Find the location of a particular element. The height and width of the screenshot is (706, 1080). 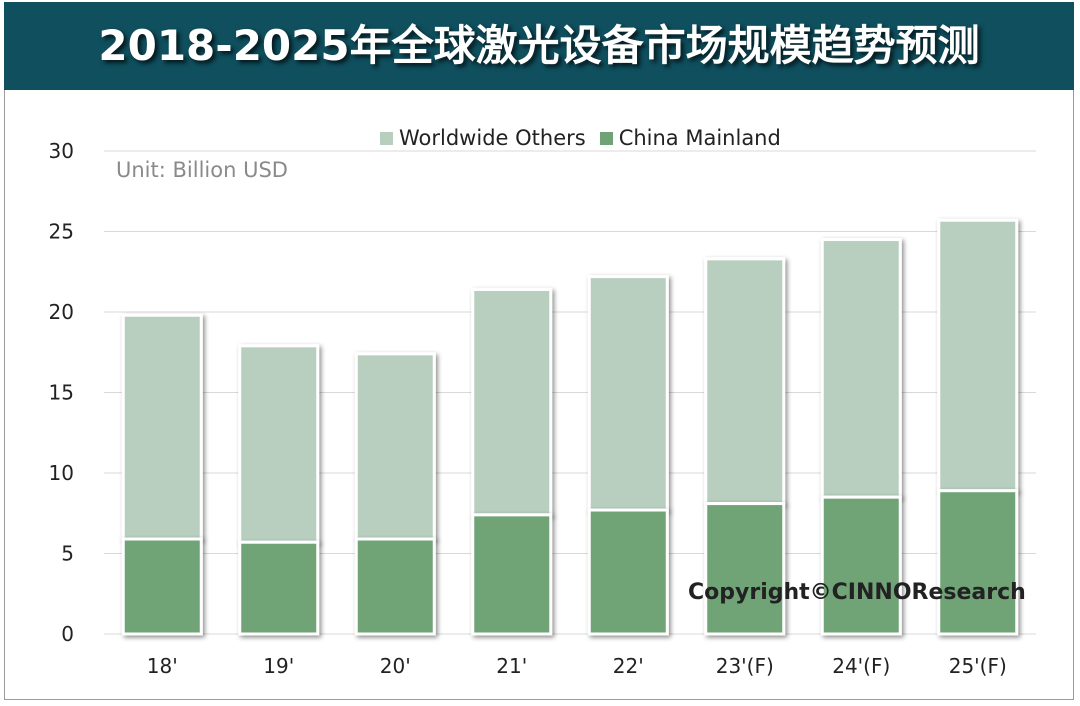

legend-item-others: Worldwide Others is located at coordinates (483, 138).